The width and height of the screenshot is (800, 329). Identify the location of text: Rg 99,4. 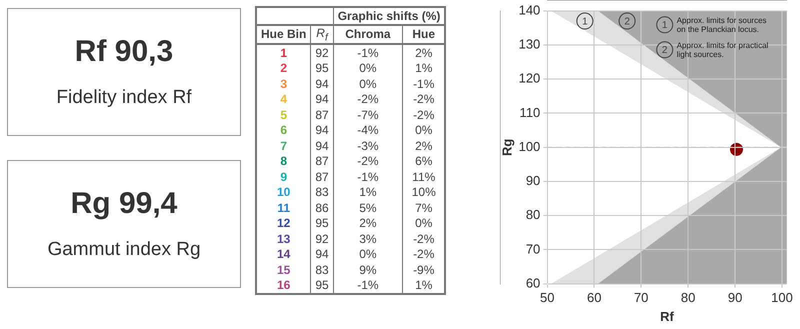
(124, 204).